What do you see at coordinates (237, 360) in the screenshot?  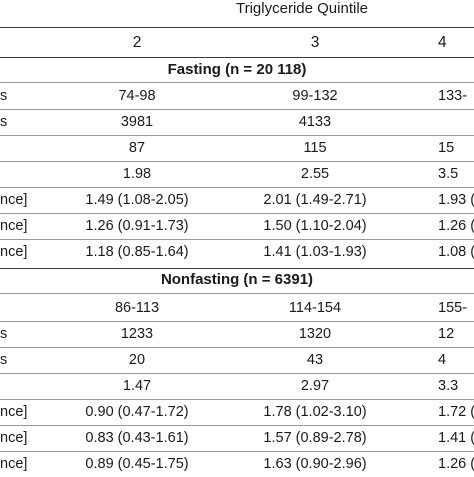 I see `table-row: s 20 43 4` at bounding box center [237, 360].